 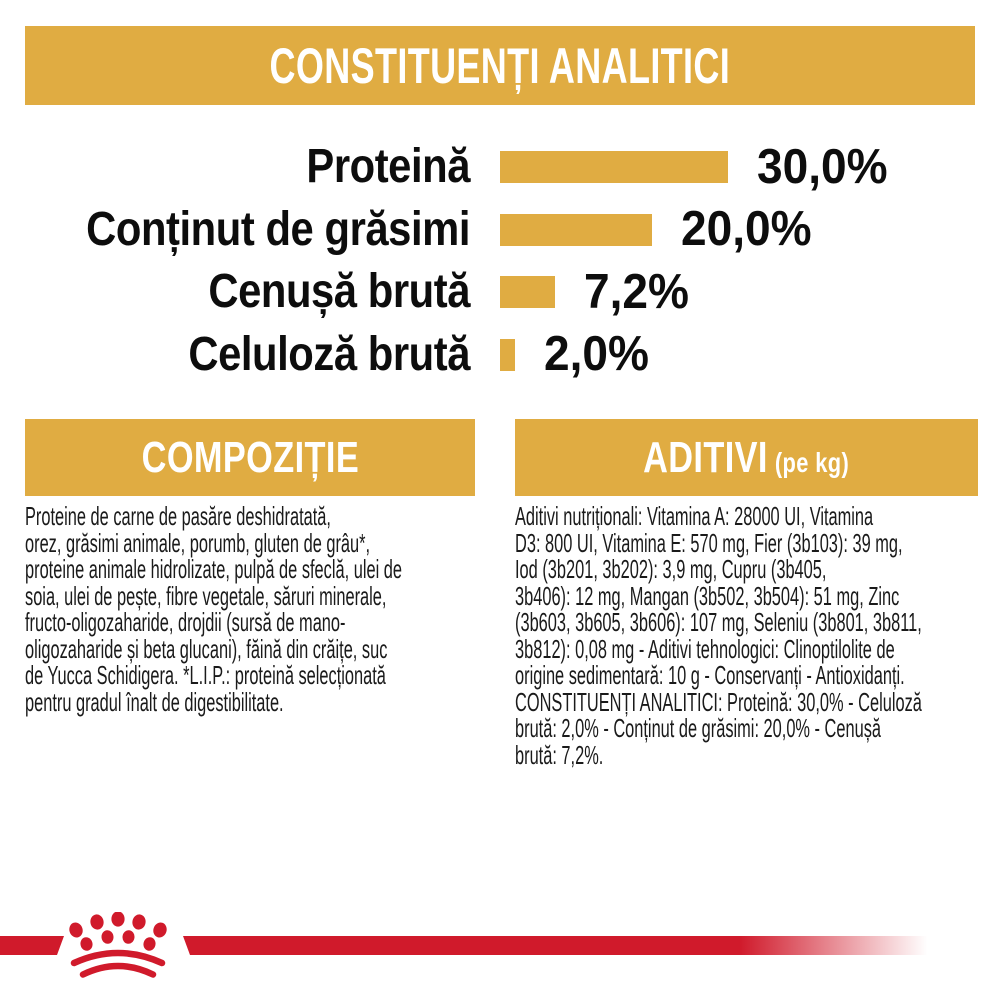 I want to click on ash-bar, so click(x=527, y=292).